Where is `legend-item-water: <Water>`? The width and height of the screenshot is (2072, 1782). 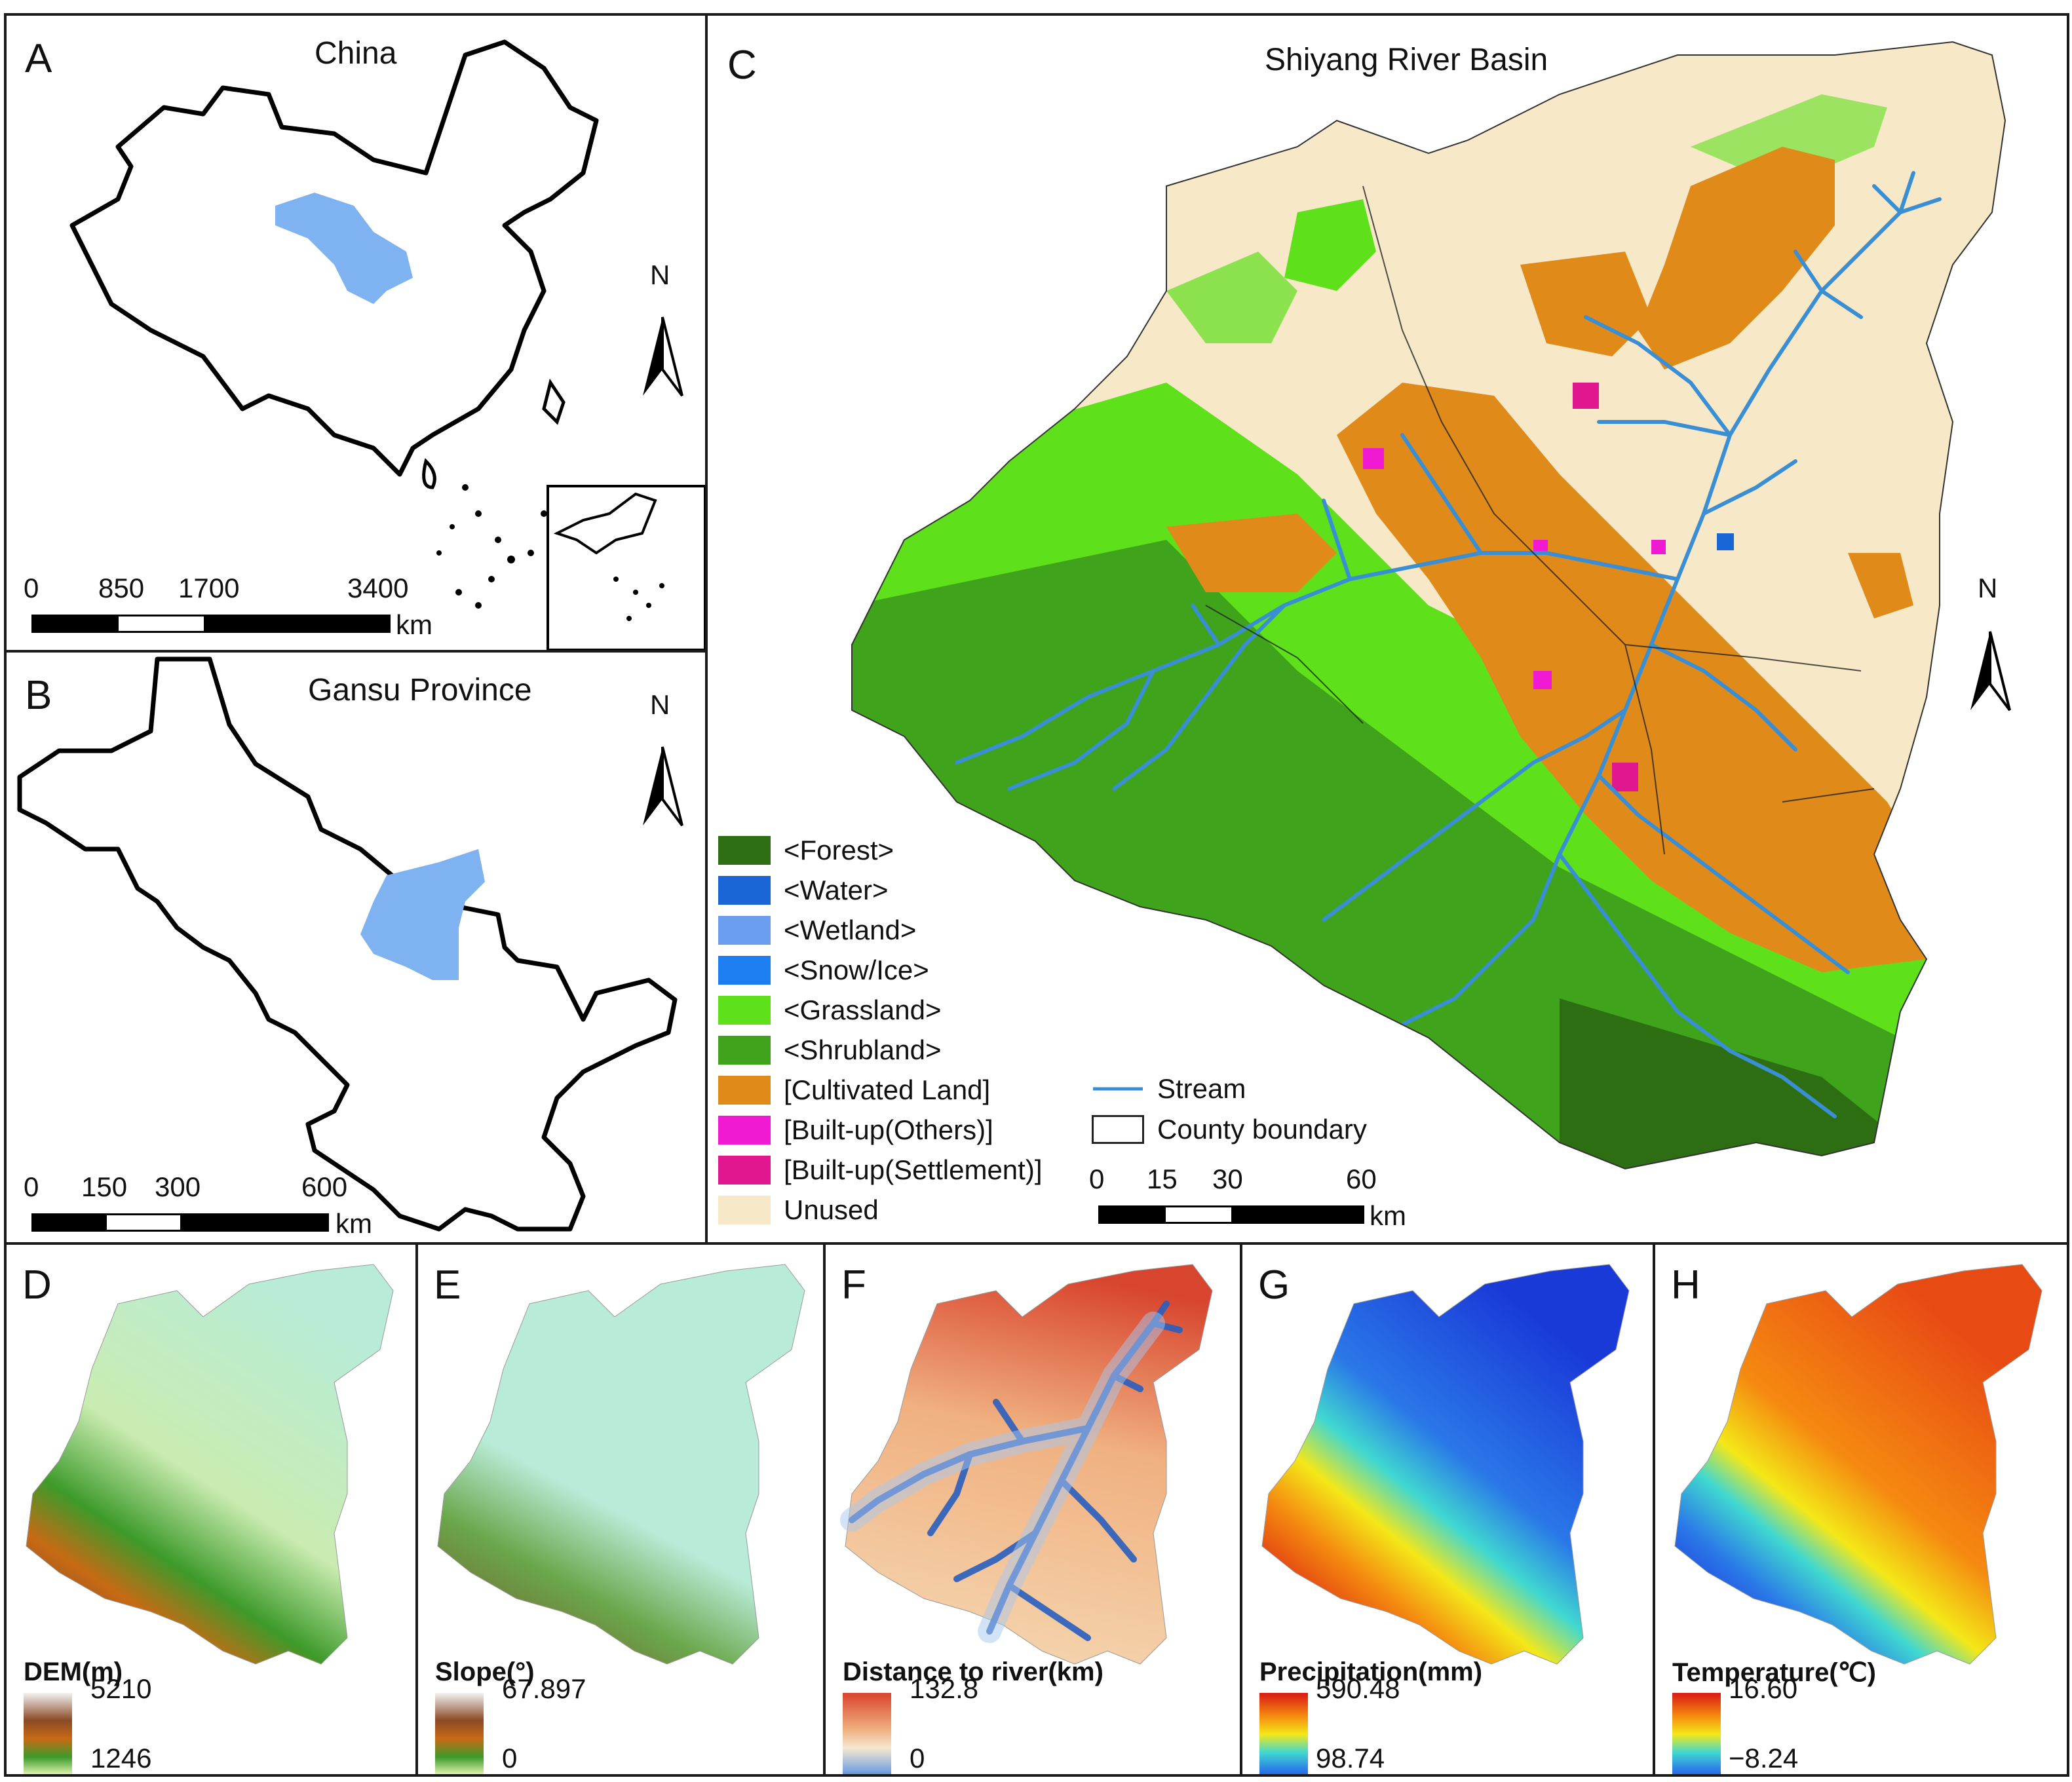
legend-item-water: <Water> is located at coordinates (803, 890).